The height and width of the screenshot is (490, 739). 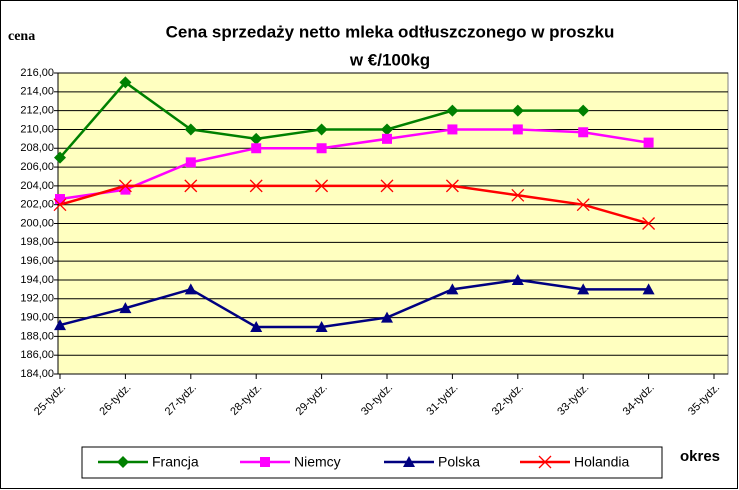 I want to click on y-axis-label: cena, so click(x=21, y=36).